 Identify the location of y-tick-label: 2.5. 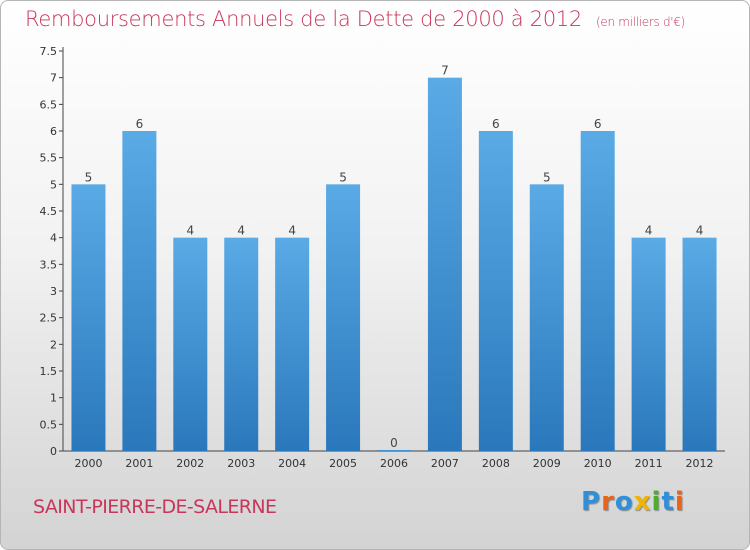
(49, 318).